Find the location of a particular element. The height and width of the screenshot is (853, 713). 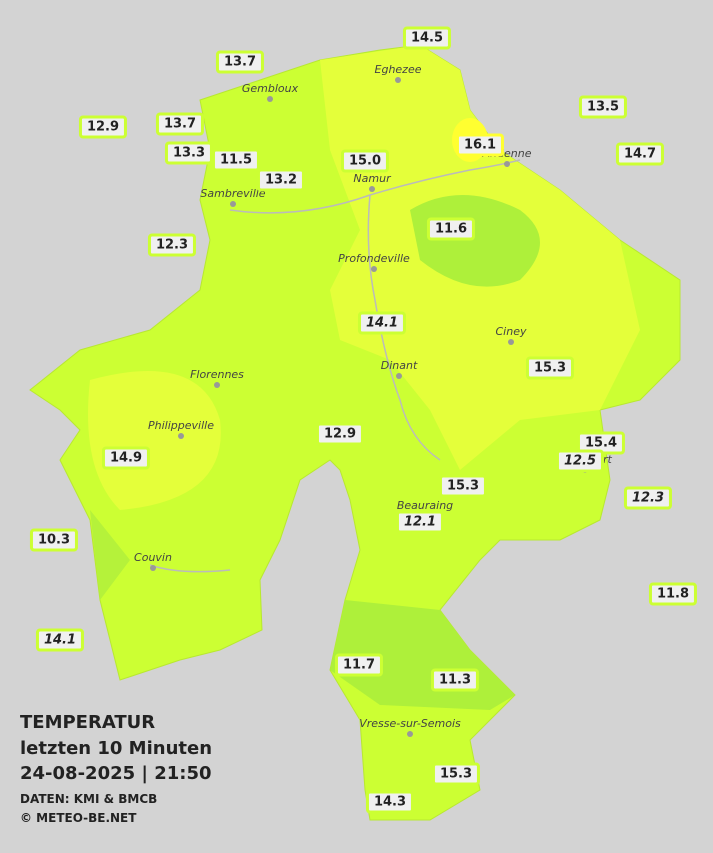

station-value: 11.3 is located at coordinates (455, 680).